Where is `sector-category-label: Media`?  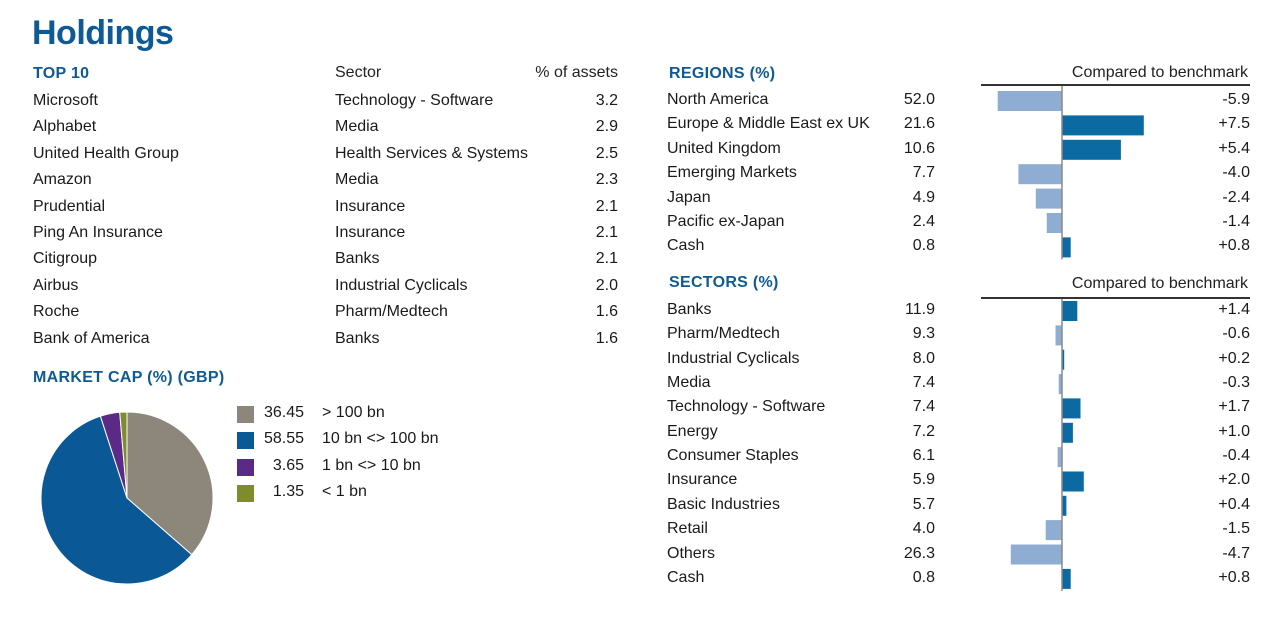
sector-category-label: Media is located at coordinates (689, 383).